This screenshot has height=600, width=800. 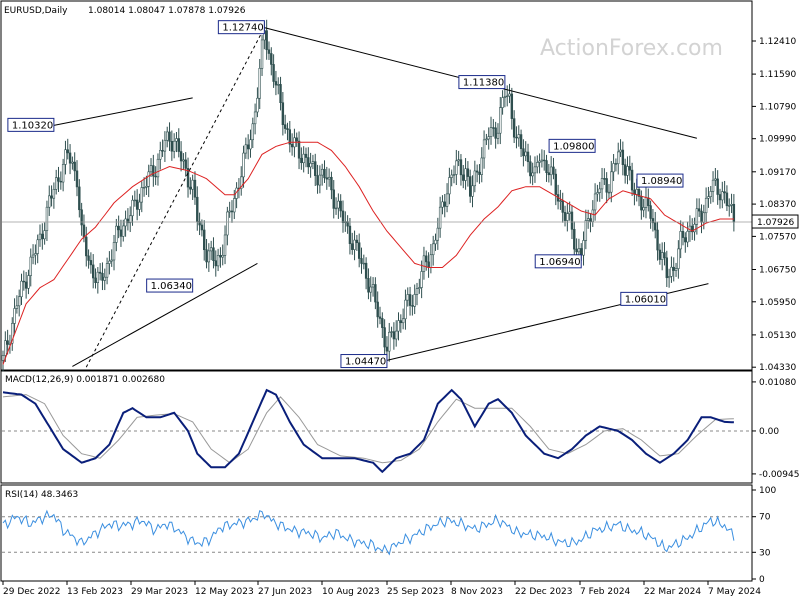 What do you see at coordinates (767, 491) in the screenshot?
I see `rsi-y-tick-label: 100` at bounding box center [767, 491].